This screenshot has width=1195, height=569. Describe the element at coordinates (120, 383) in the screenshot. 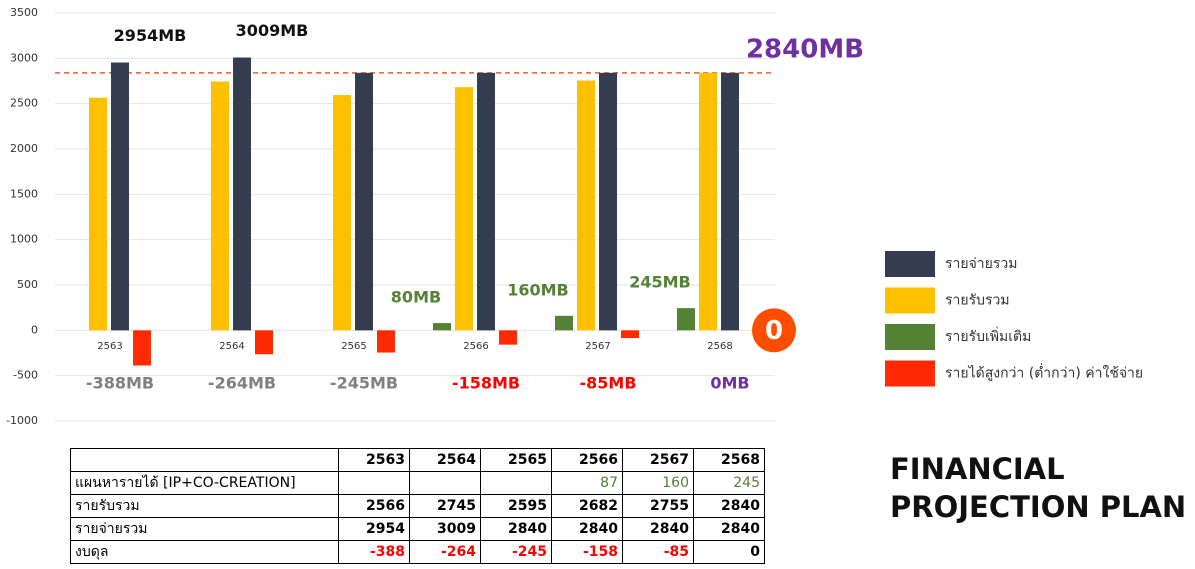

I see `value-label: -388MB` at that location.